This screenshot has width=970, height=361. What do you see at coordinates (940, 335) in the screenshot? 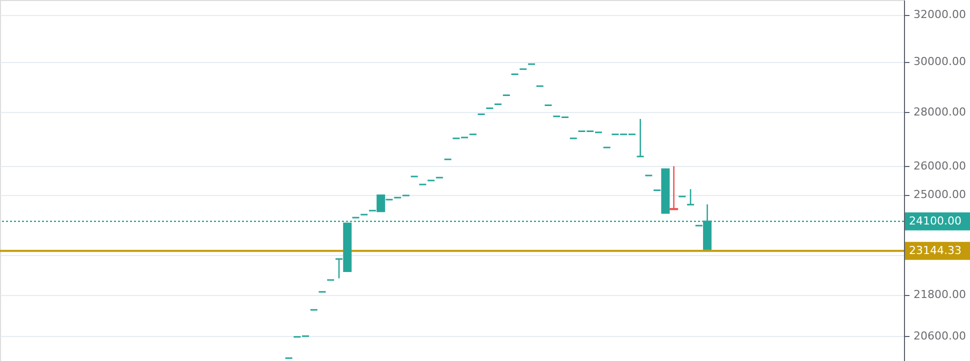
I see `y-tick-label: 20600.00` at bounding box center [940, 335].